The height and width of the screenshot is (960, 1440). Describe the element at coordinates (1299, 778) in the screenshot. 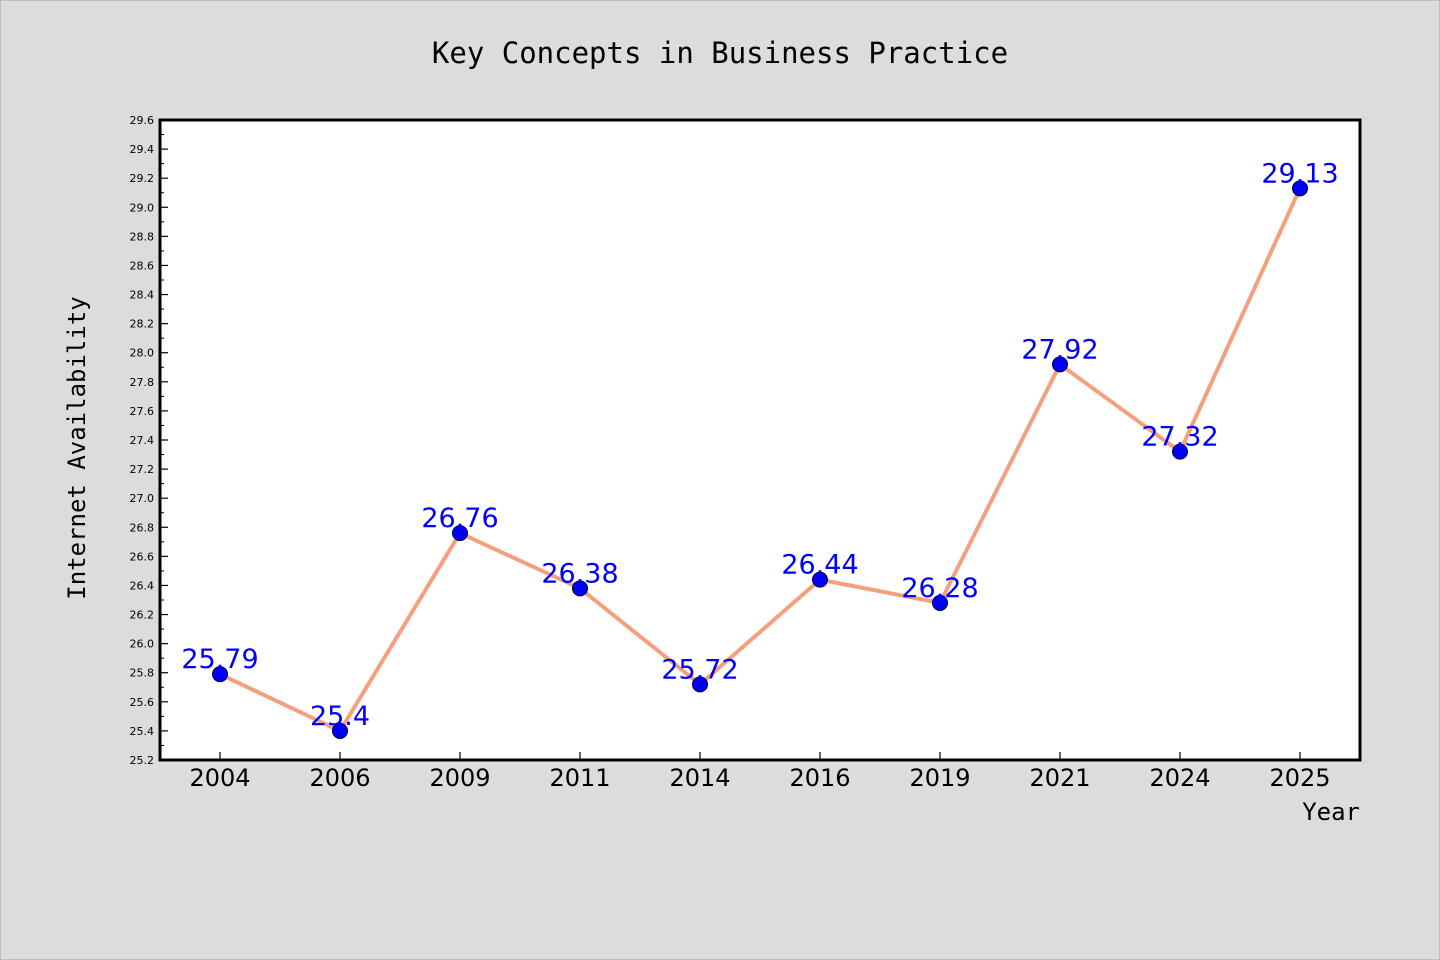

I see `x-tick-label: 2025` at that location.